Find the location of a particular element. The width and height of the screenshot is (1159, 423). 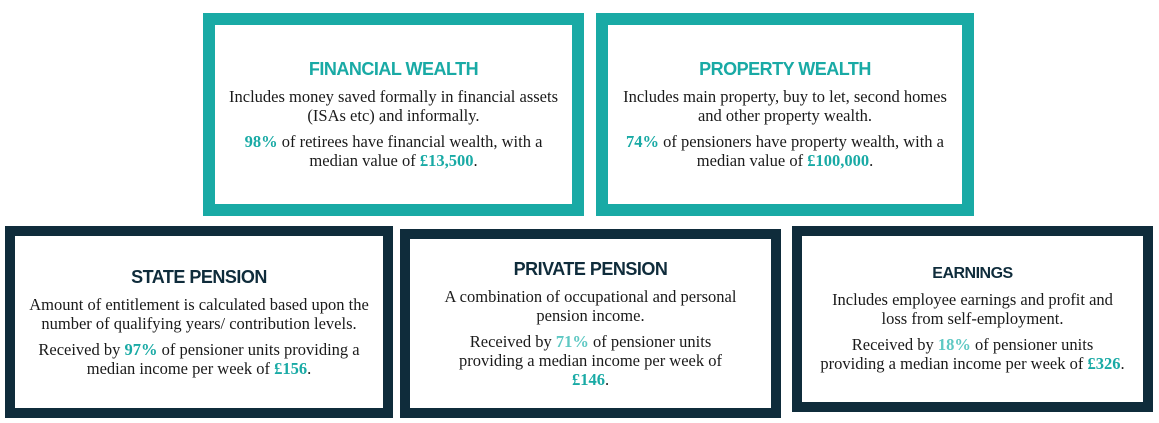

stat-amount: £13,500 is located at coordinates (446, 160).